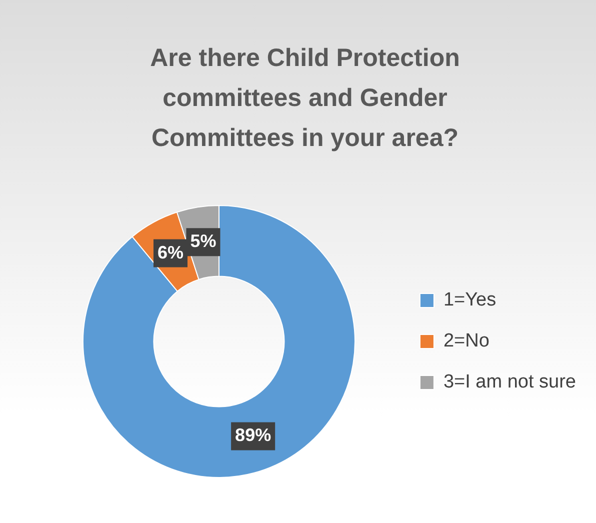  What do you see at coordinates (203, 241) in the screenshot?
I see `data-label: 5%` at bounding box center [203, 241].